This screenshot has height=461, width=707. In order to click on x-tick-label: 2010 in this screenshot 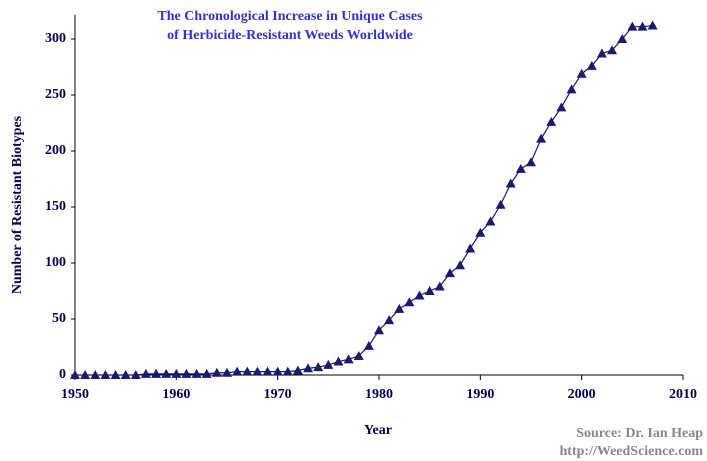, I will do `click(683, 394)`.